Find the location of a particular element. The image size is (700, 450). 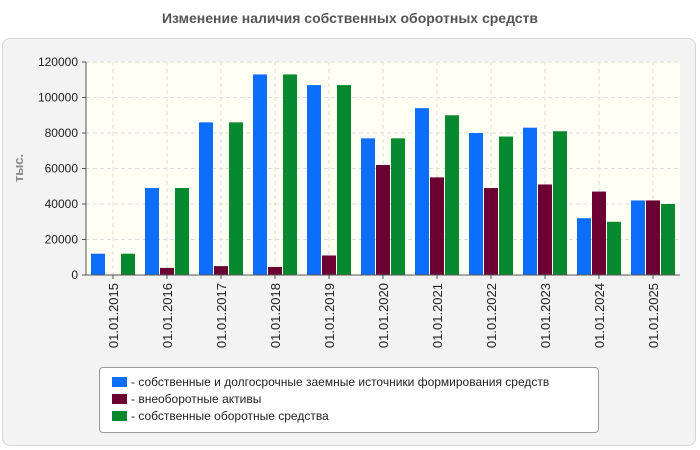

bar-series-1-01.01.2020 is located at coordinates (368, 206).